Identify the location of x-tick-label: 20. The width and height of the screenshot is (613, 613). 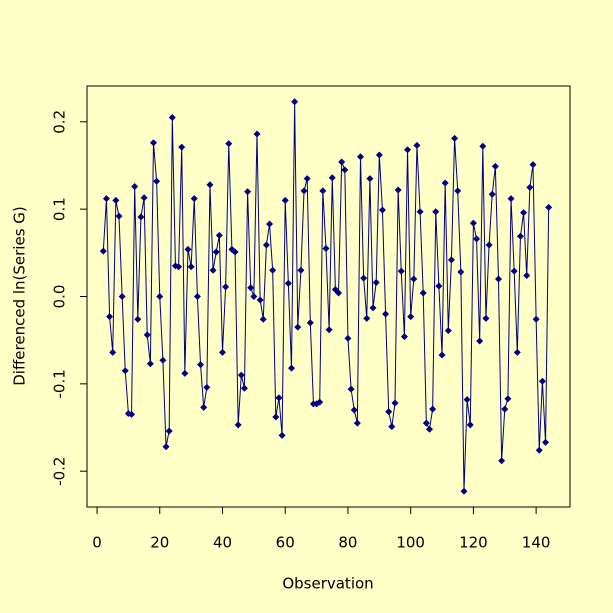
(159, 543).